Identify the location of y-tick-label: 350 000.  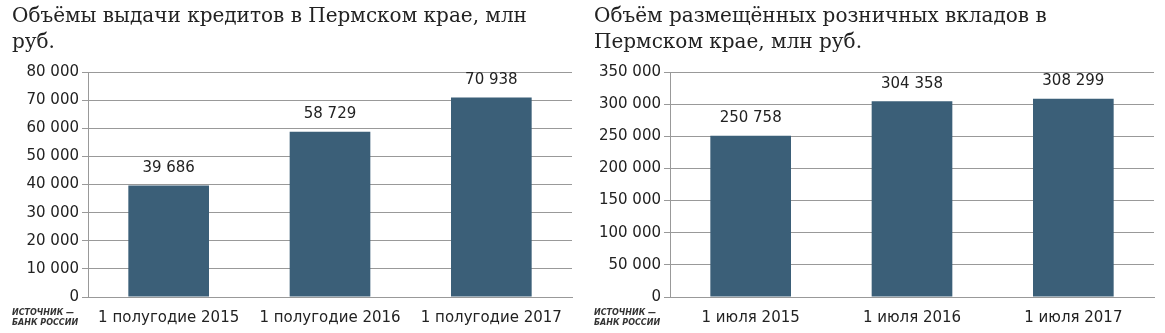
(629, 70).